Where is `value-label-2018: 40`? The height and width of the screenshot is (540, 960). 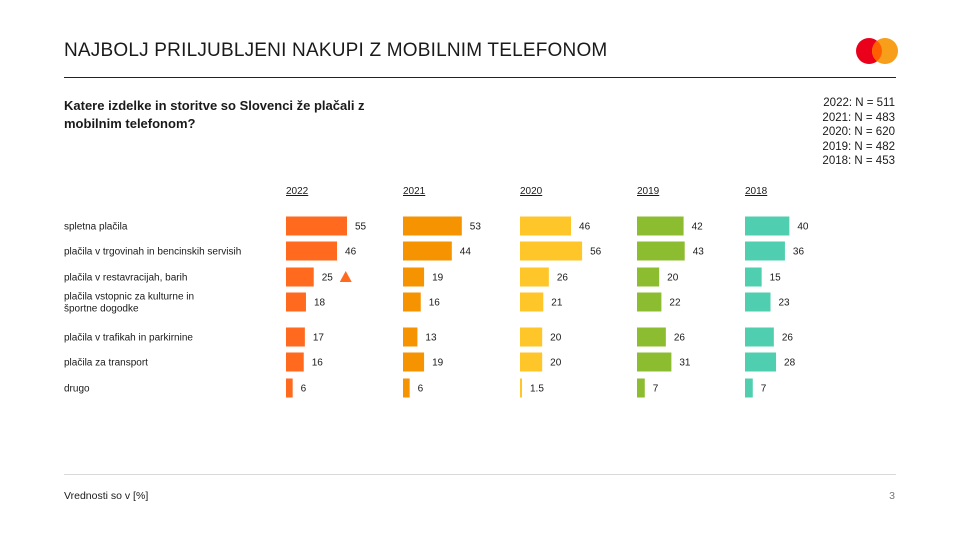 value-label-2018: 40 is located at coordinates (803, 227).